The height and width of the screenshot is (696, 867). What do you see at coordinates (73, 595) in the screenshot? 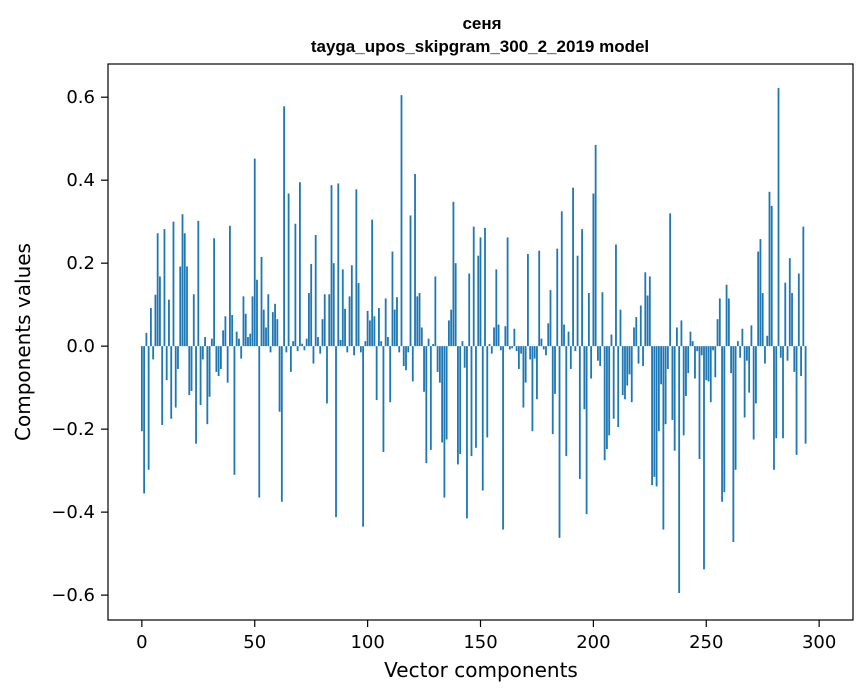
I see `y-tick-label: −0.6` at bounding box center [73, 595].